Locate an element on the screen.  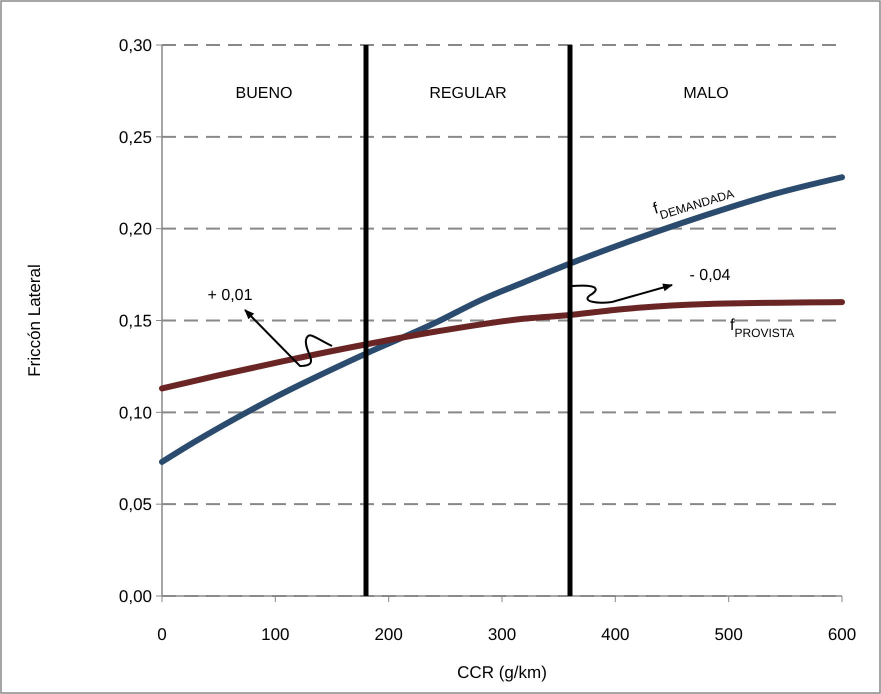
x-tick-label: 200 is located at coordinates (388, 634).